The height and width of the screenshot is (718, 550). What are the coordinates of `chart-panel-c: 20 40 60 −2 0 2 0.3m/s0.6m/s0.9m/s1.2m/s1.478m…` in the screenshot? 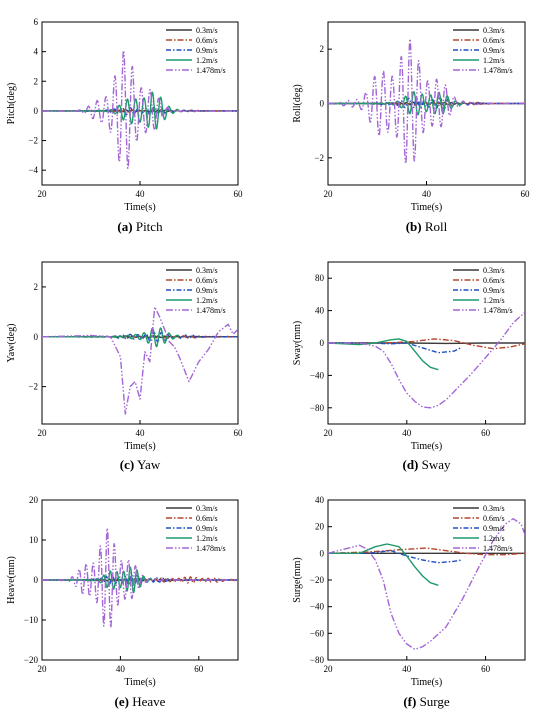 It's located at (125, 366).